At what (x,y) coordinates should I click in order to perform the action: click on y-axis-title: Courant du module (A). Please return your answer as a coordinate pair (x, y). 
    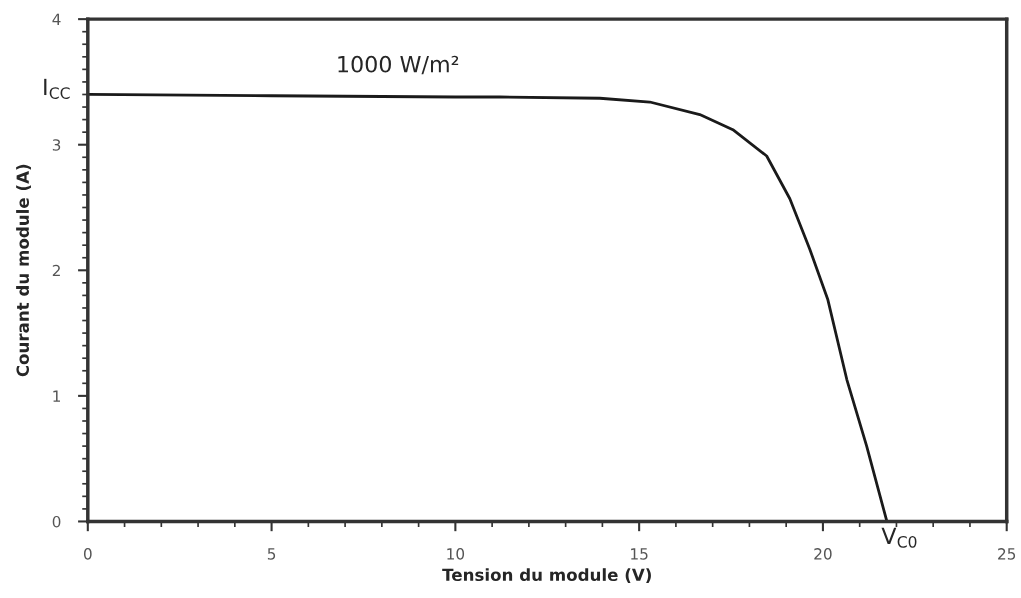
    Looking at the image, I should click on (23, 270).